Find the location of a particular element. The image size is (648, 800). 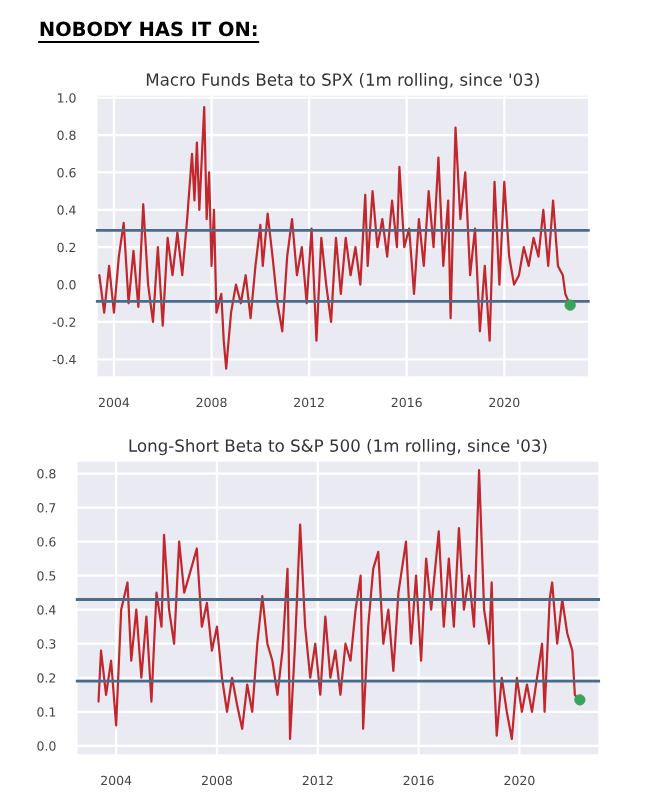

text: NOBODY HAS IT ON: is located at coordinates (148, 29).